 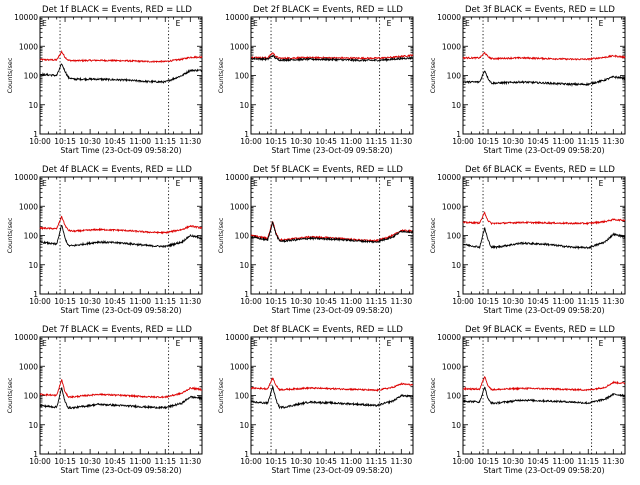 What do you see at coordinates (328, 10) in the screenshot?
I see `panel-title: Det 2f BLACK = Events, RED = LLD` at bounding box center [328, 10].